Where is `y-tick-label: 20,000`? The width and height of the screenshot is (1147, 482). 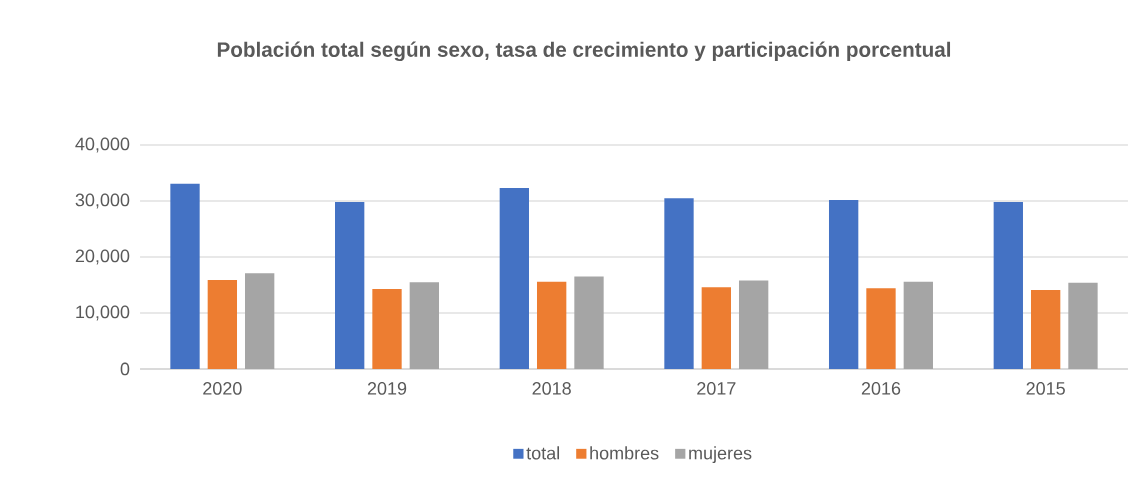
y-tick-label: 20,000 is located at coordinates (102, 257).